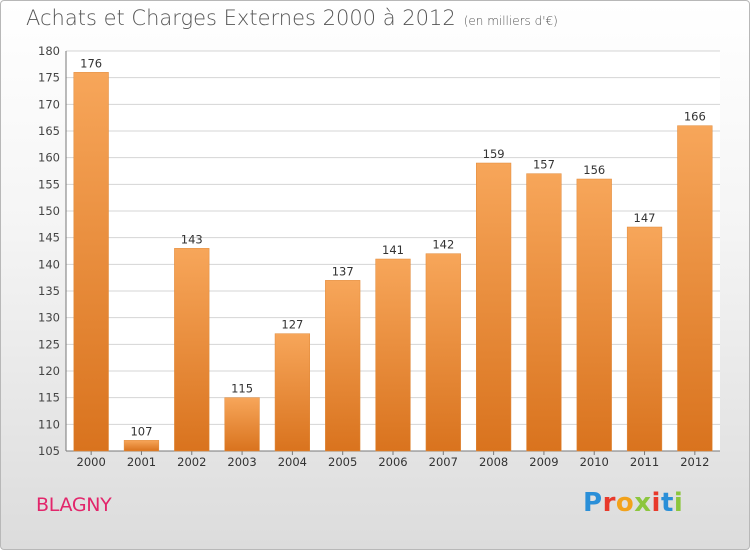 This screenshot has width=750, height=550. Describe the element at coordinates (342, 462) in the screenshot. I see `x-tick-label: 2005` at that location.